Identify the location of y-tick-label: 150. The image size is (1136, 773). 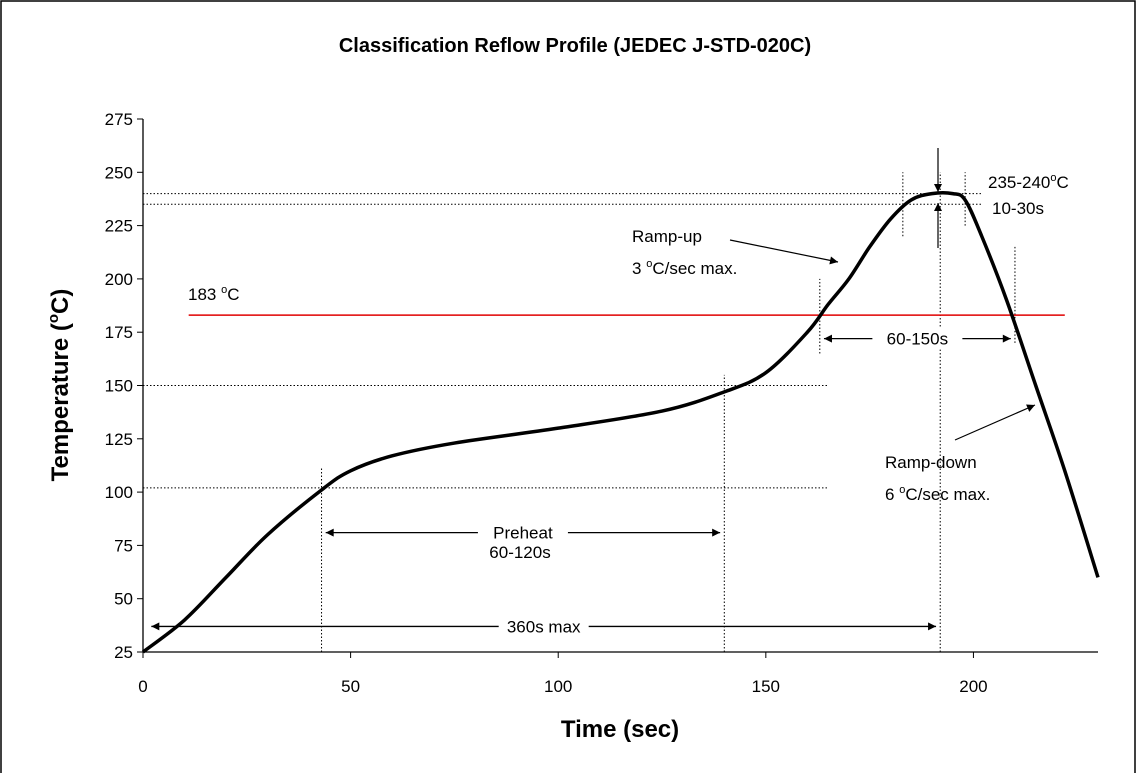
(119, 386).